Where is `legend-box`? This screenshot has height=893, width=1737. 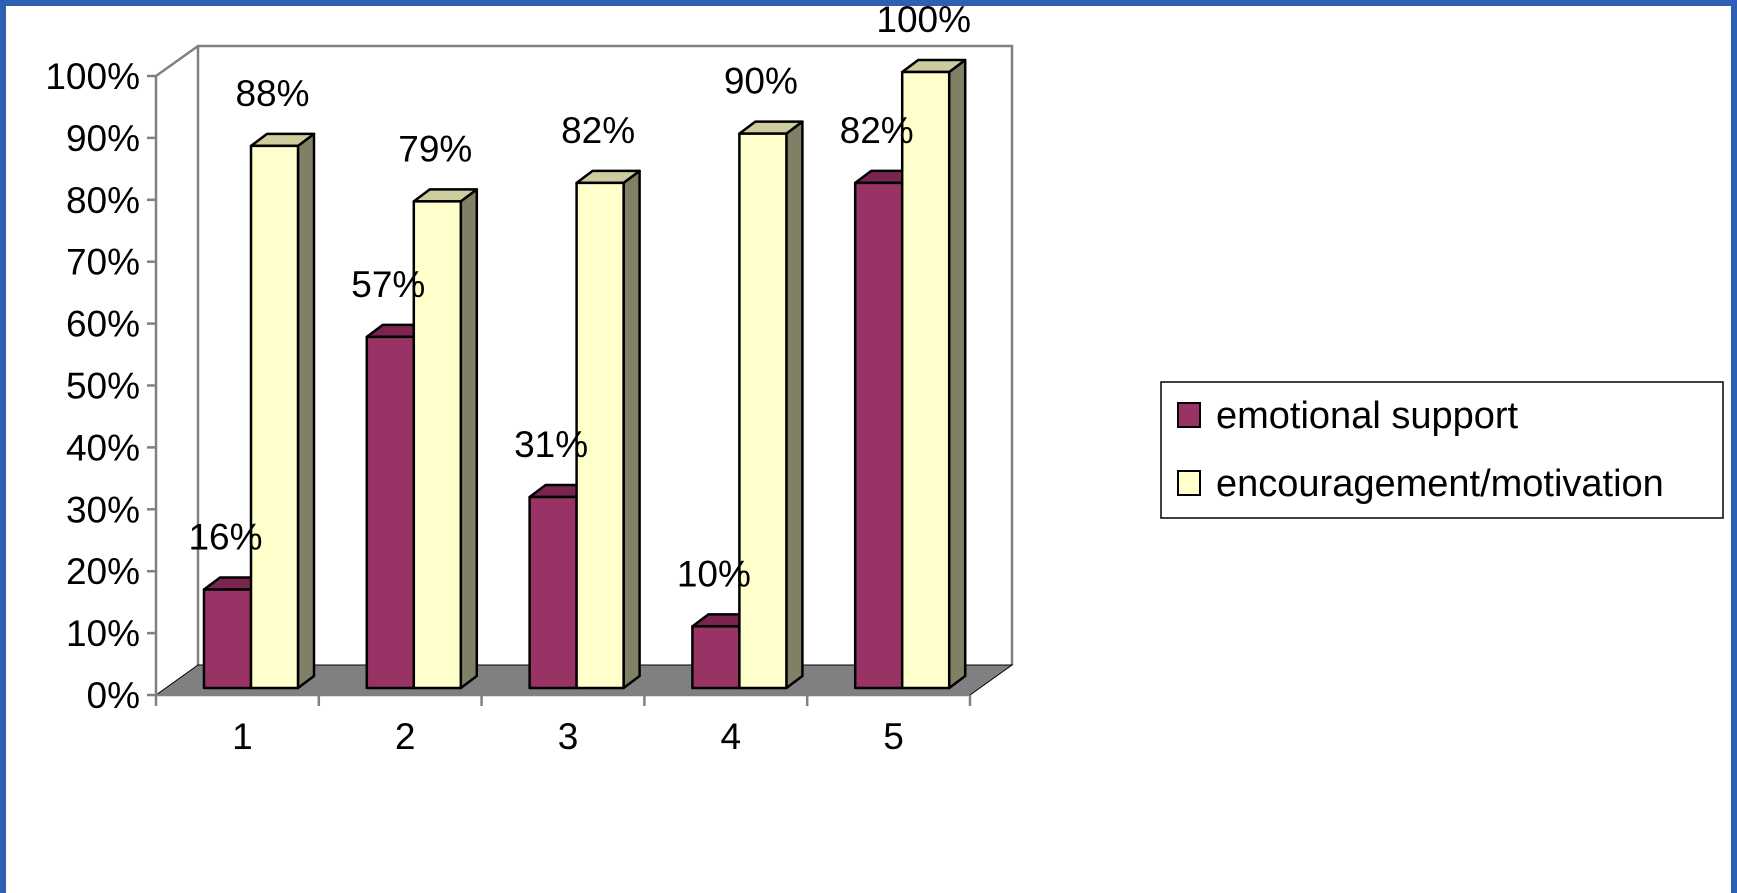
legend-box is located at coordinates (1442, 450).